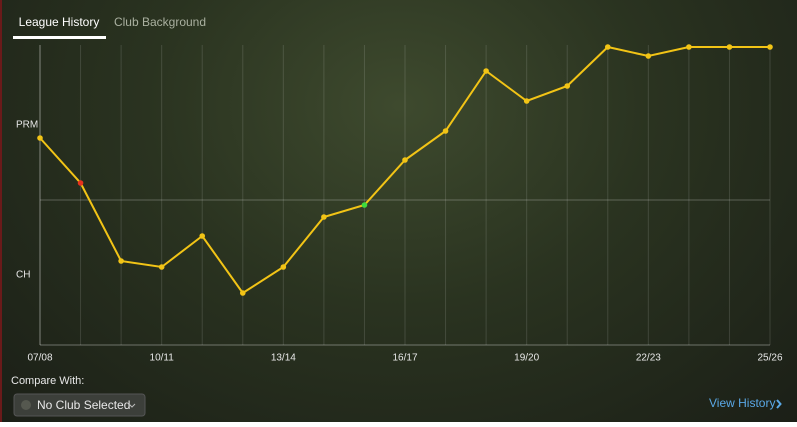 This screenshot has width=797, height=427. Describe the element at coordinates (162, 358) in the screenshot. I see `x-tick-label: 10/11` at that location.